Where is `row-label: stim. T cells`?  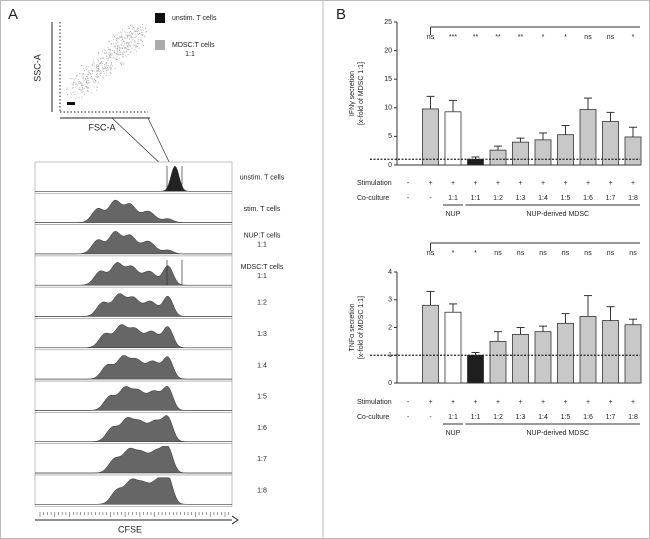 row-label: stim. T cells is located at coordinates (262, 209).